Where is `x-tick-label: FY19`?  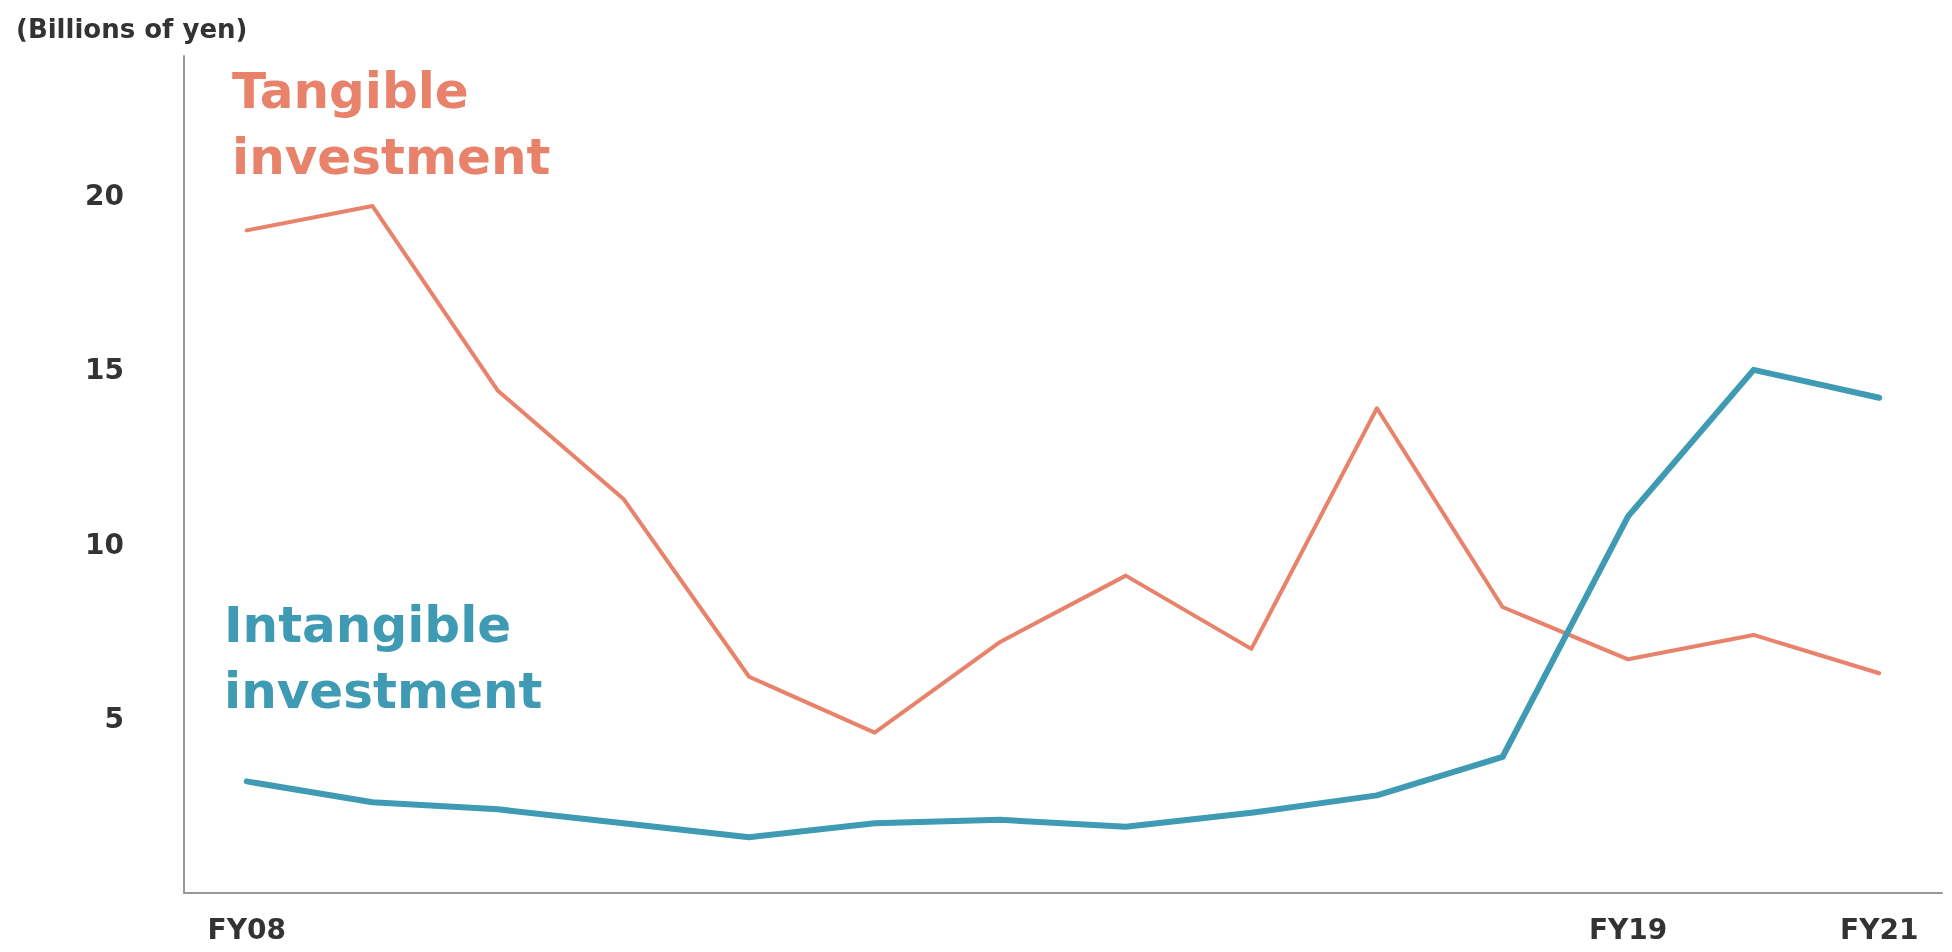
x-tick-label: FY19 is located at coordinates (1628, 929).